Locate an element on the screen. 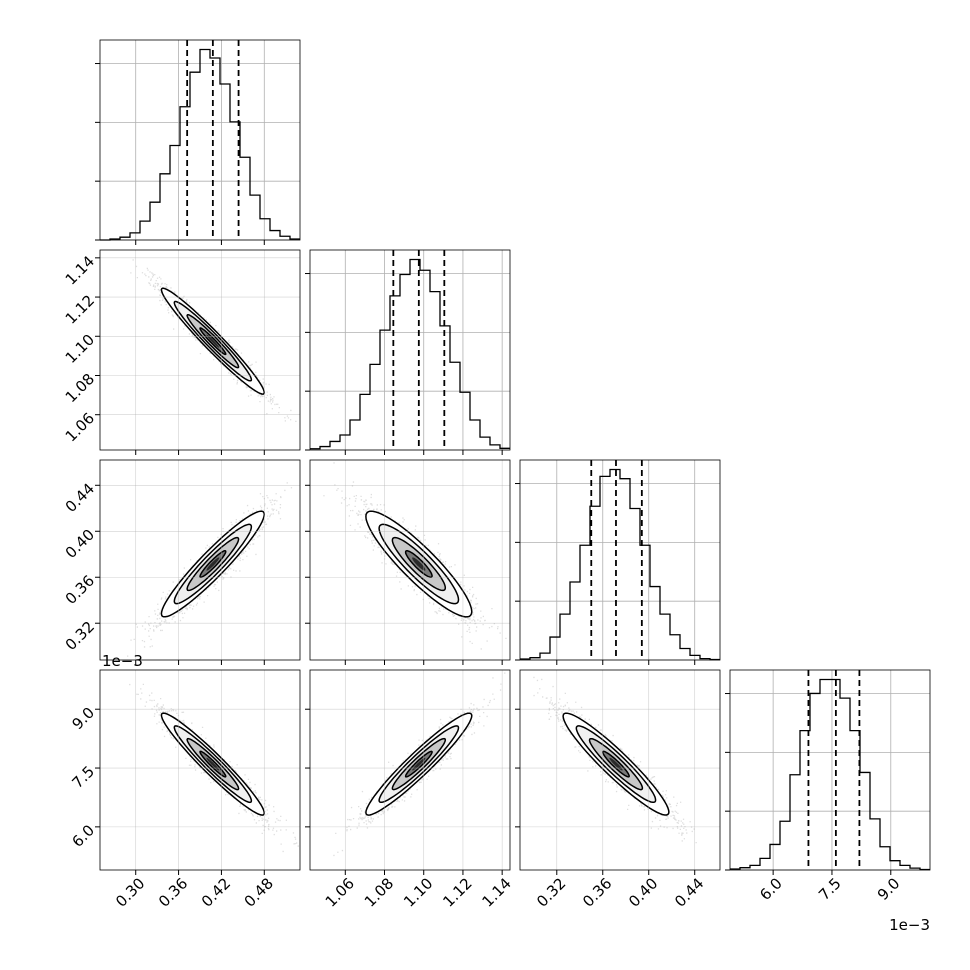  y-tick-label: 6.0 is located at coordinates (83, 836).